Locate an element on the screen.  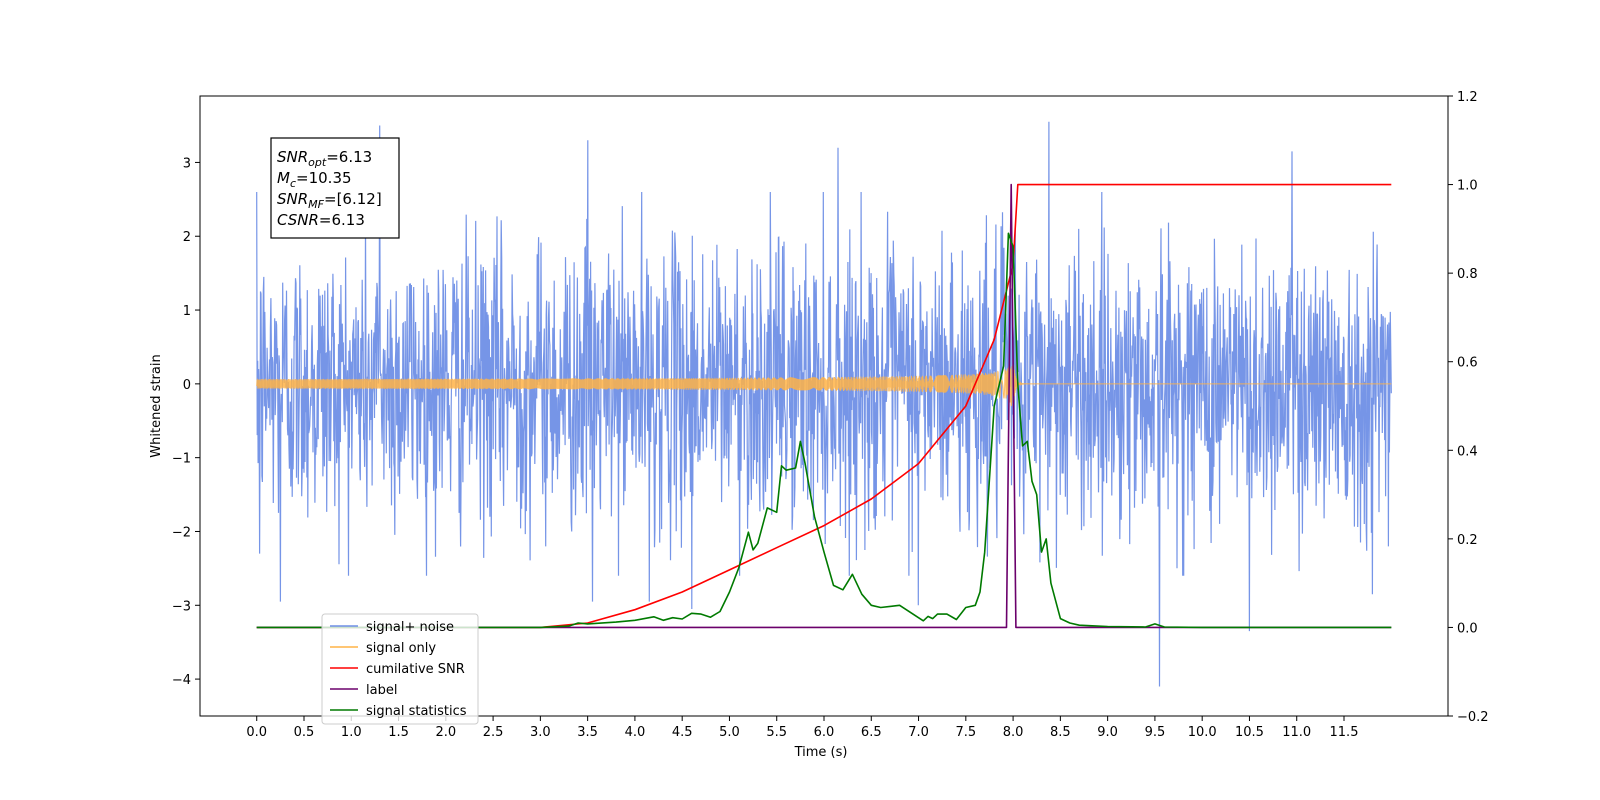
y2-tick-label: 0.4 is located at coordinates (1467, 451).